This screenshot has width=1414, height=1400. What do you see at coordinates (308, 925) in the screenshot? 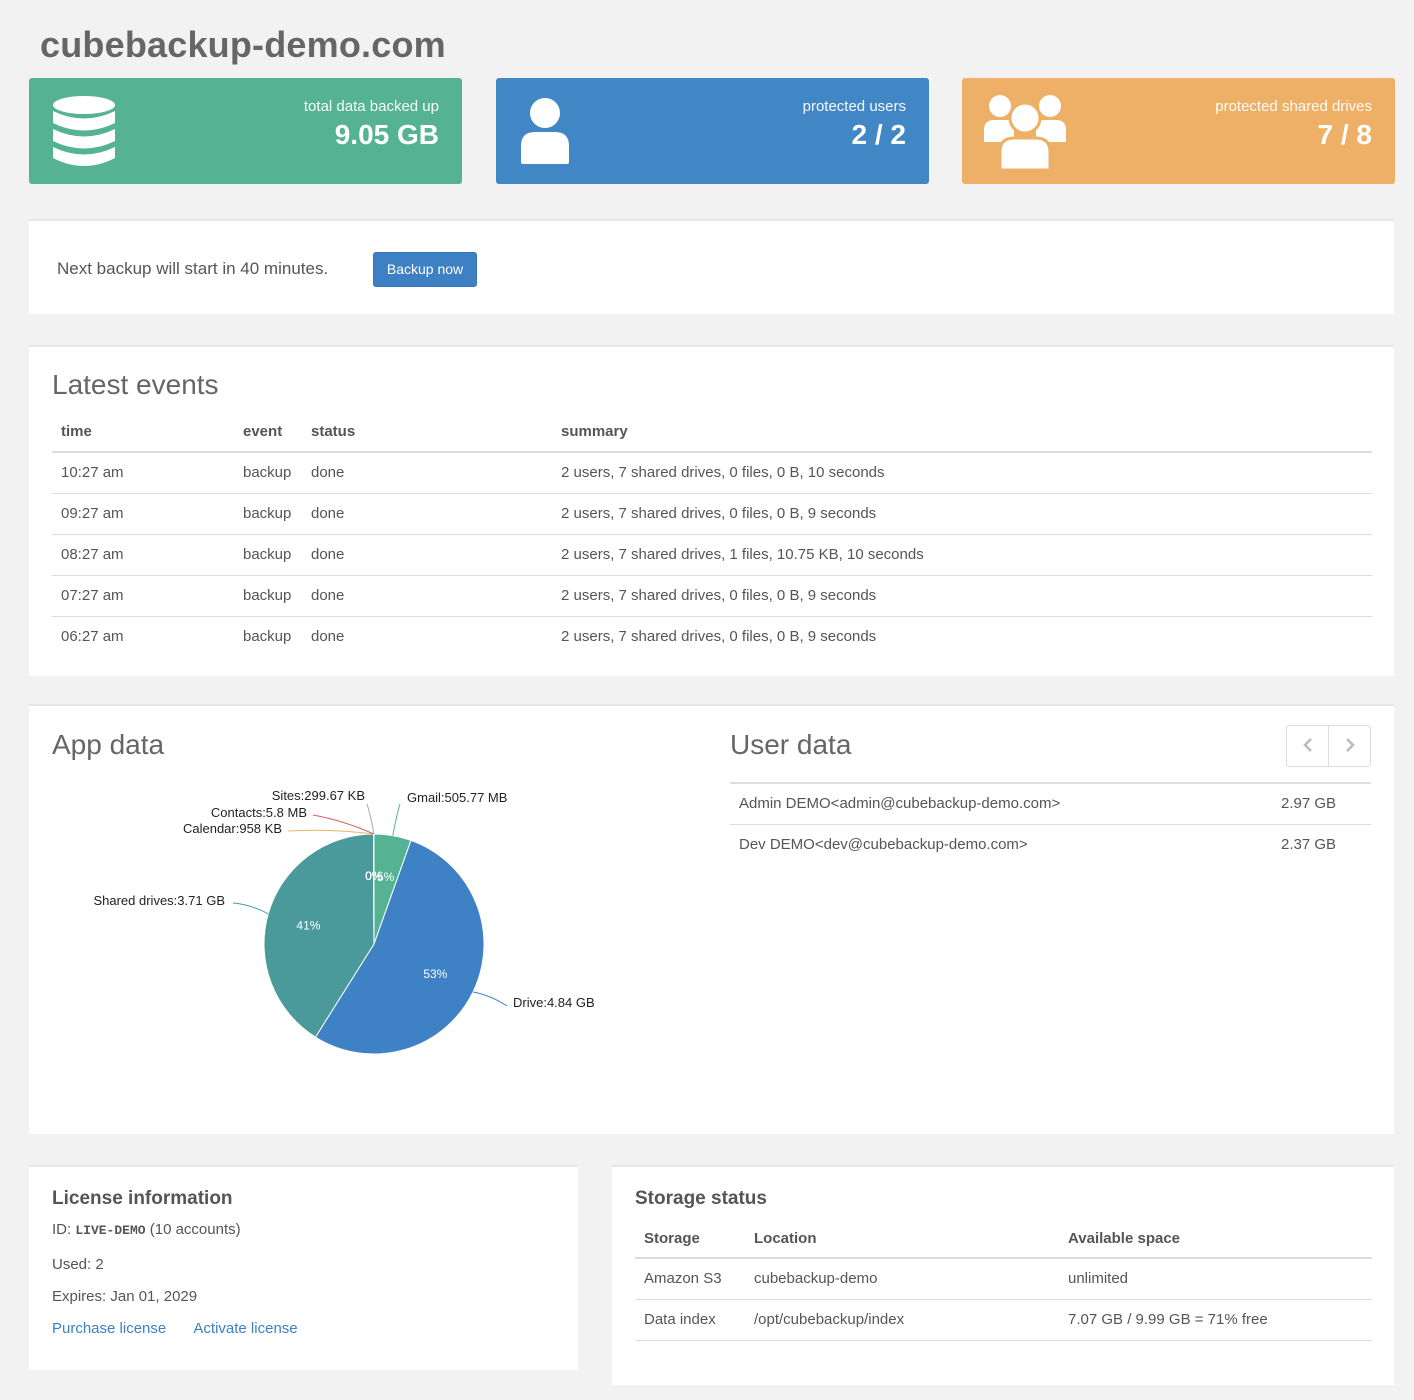
I see `pie-percent-label: 41%` at bounding box center [308, 925].